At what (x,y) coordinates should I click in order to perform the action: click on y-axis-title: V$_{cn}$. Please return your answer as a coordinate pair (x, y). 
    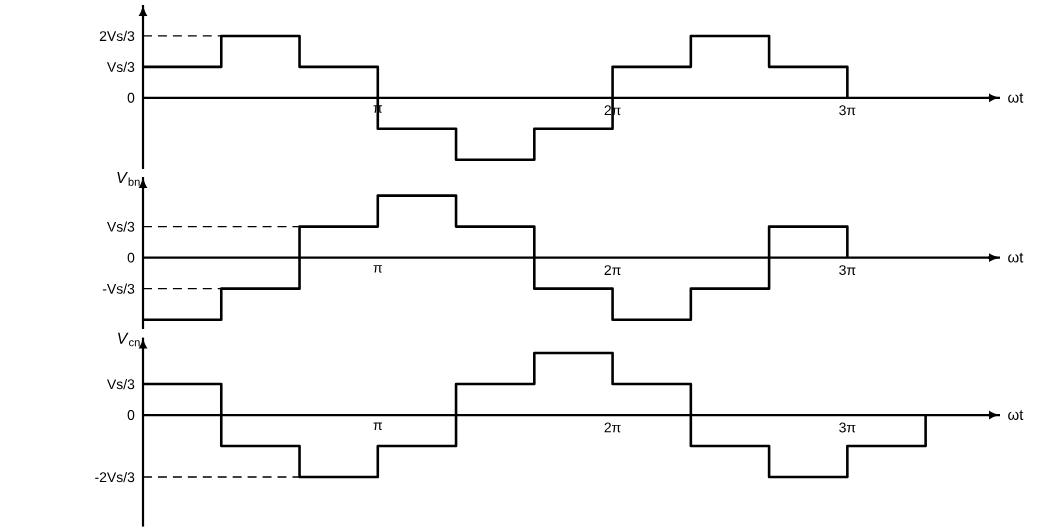
    Looking at the image, I should click on (129, 339).